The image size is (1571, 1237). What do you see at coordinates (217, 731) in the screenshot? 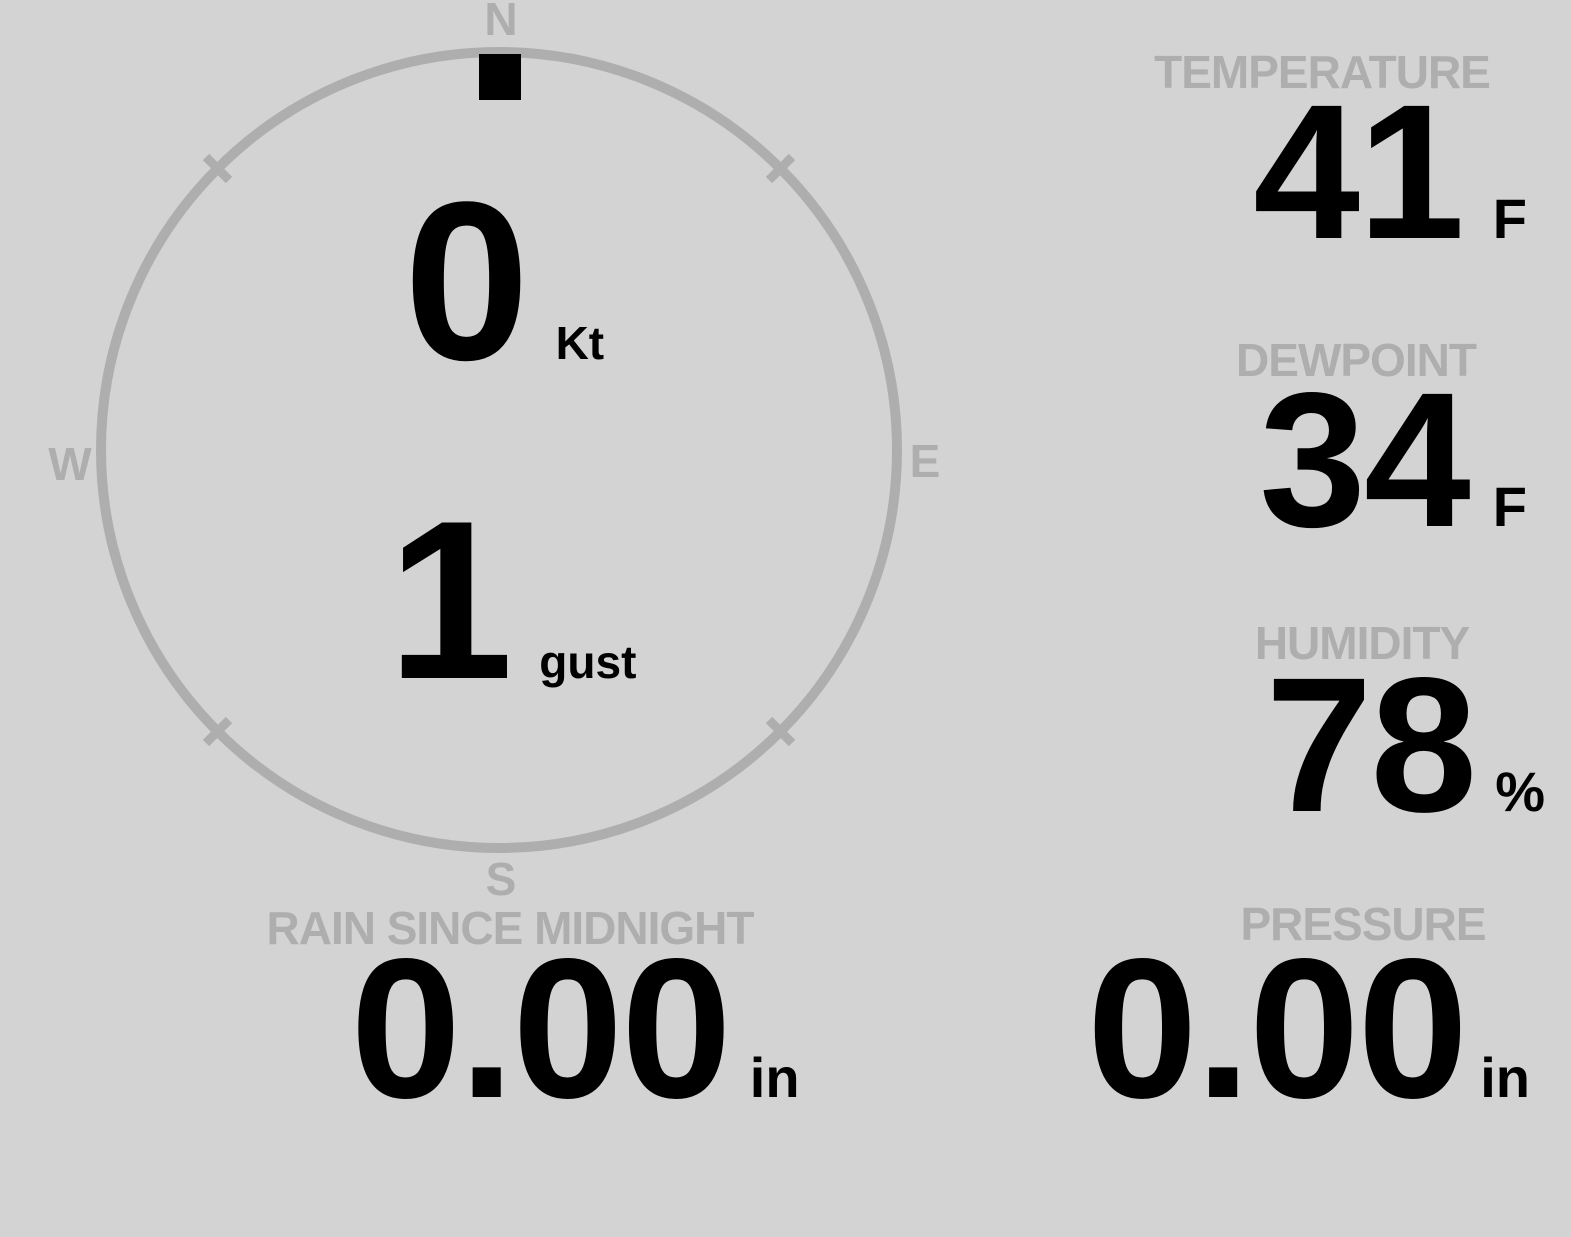
I see `compass-tick-sw` at bounding box center [217, 731].